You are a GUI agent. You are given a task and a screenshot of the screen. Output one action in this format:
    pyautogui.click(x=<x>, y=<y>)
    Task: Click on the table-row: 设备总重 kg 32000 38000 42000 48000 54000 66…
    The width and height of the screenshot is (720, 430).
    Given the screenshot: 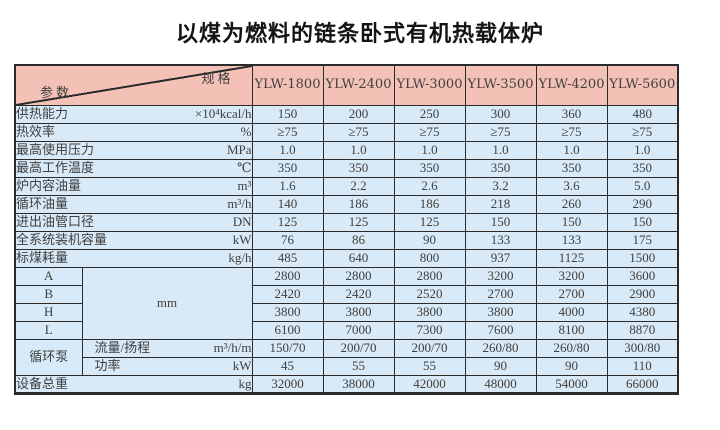 What is the action you would take?
    pyautogui.click(x=346, y=384)
    